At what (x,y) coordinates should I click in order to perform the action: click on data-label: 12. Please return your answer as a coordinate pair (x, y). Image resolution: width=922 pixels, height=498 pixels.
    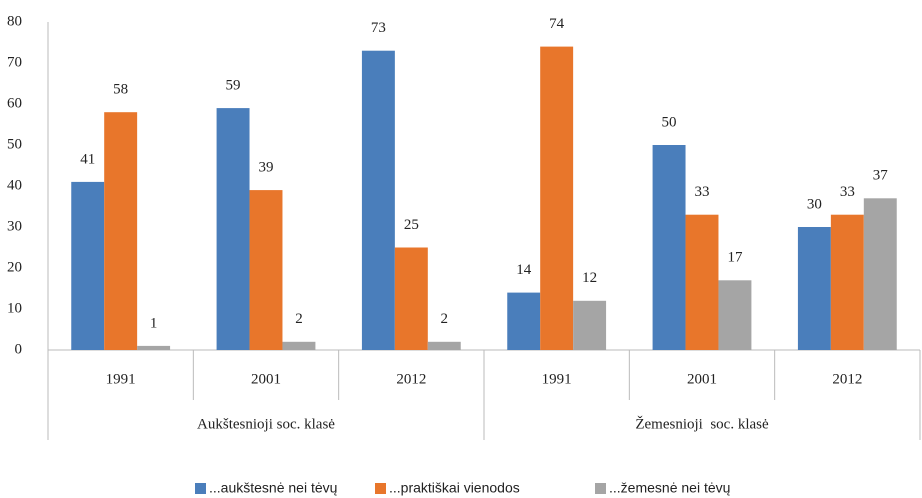
    Looking at the image, I should click on (589, 278).